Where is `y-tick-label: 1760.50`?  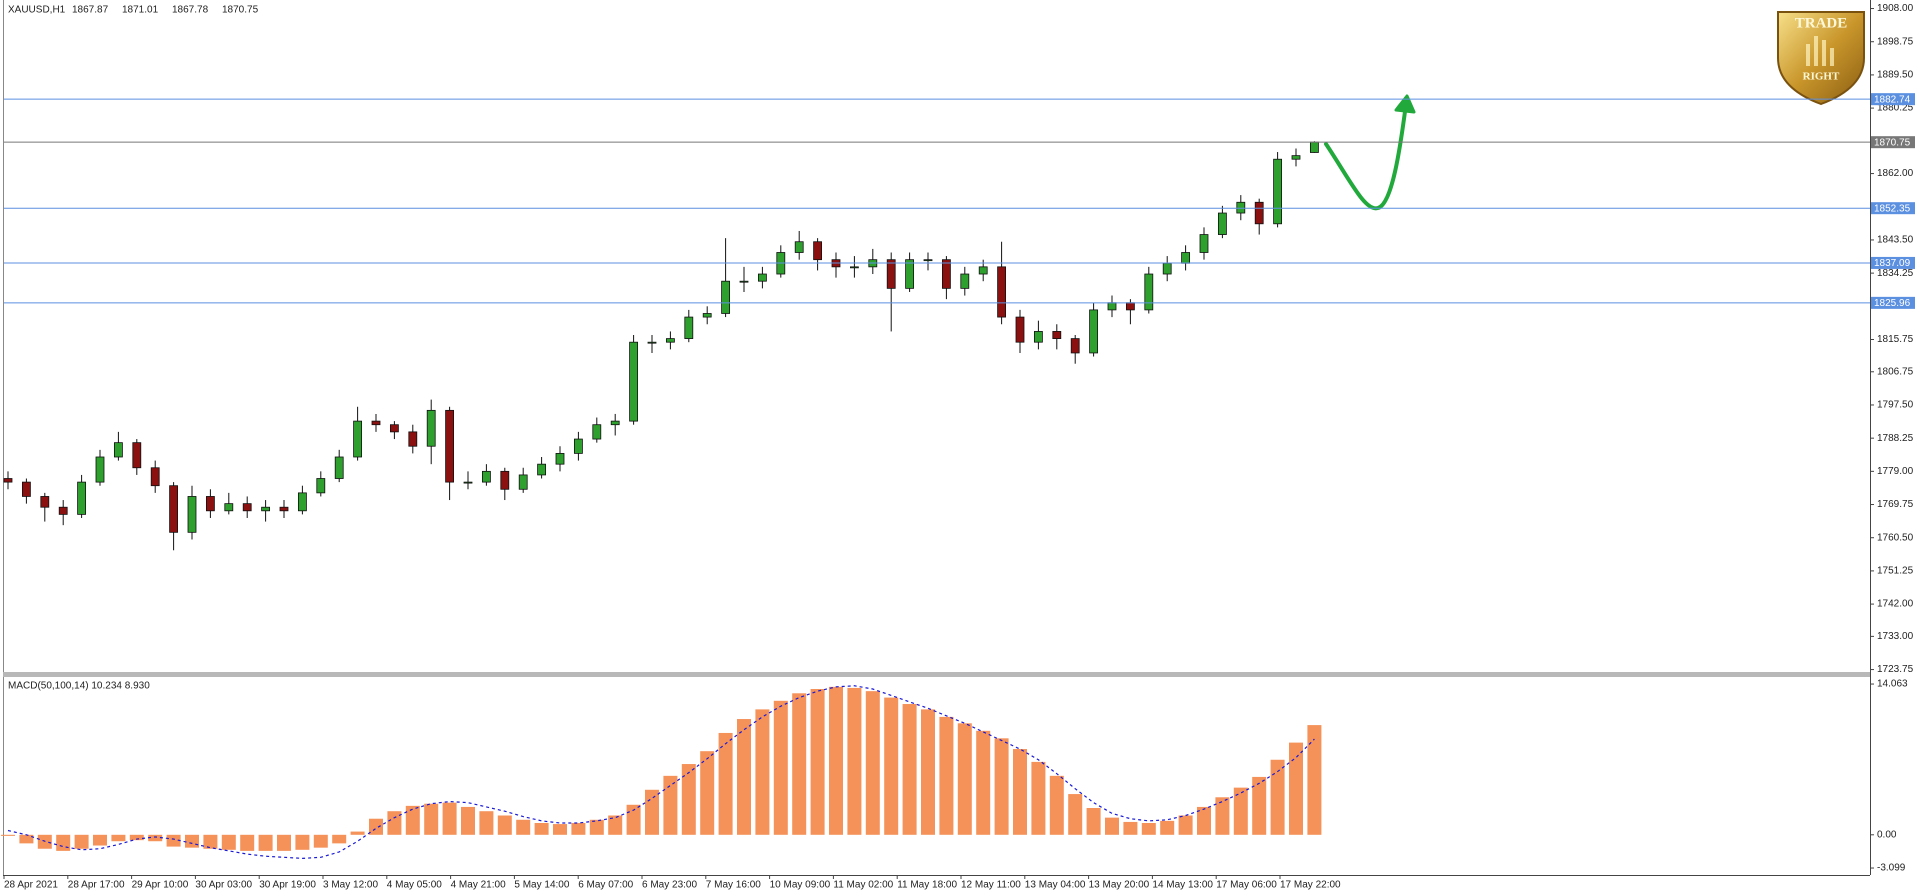 y-tick-label: 1760.50 is located at coordinates (1895, 537).